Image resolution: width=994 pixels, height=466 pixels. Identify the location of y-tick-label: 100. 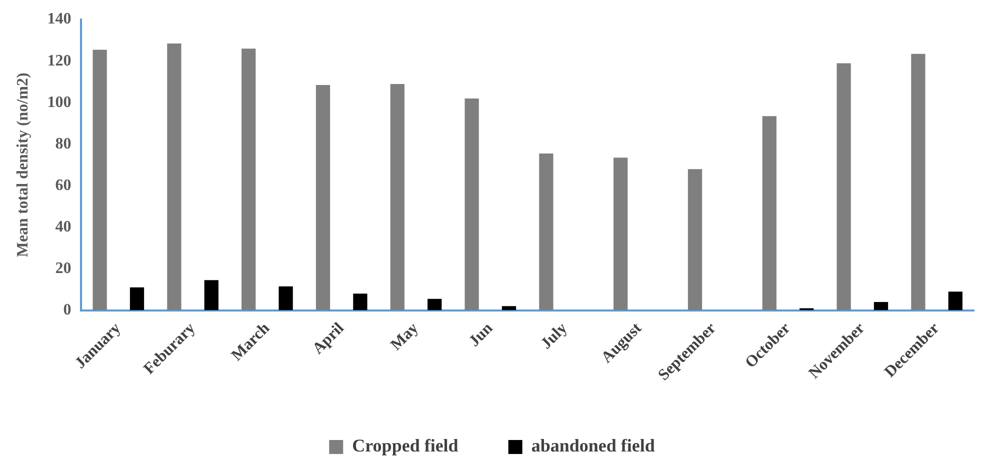
(59, 102).